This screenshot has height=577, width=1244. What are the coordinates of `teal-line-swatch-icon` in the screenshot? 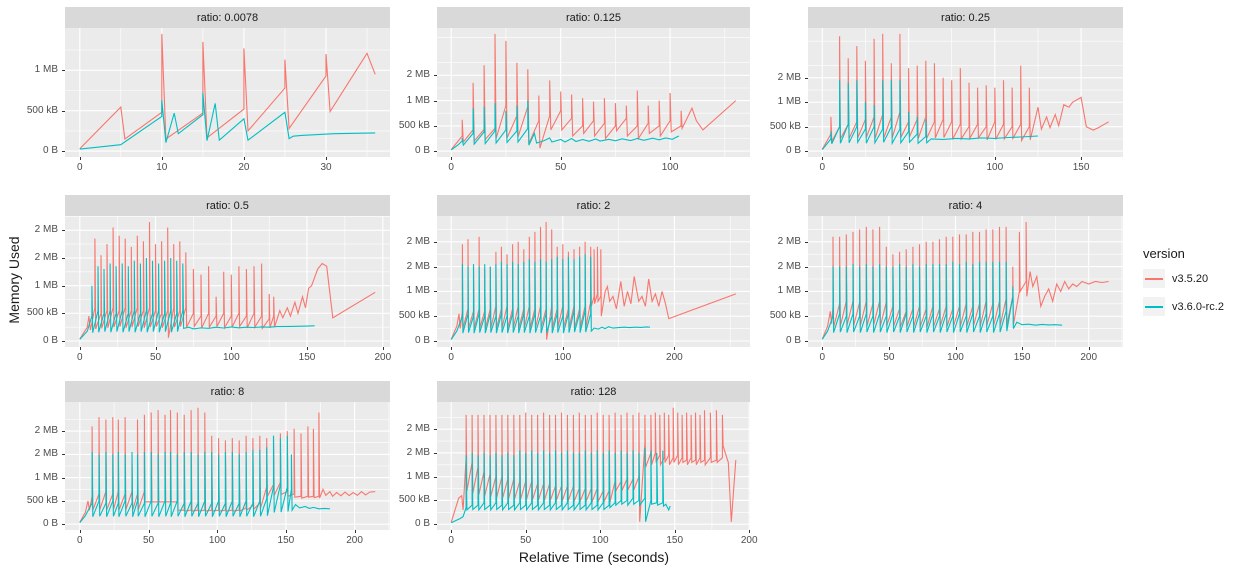 It's located at (1154, 306).